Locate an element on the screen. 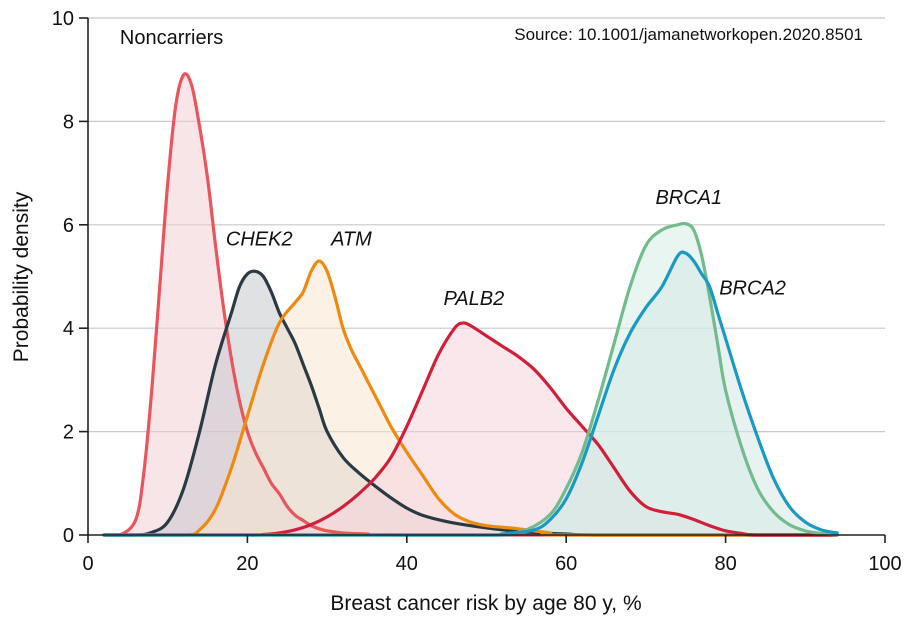  ytick-label-6: 6 is located at coordinates (68, 226).